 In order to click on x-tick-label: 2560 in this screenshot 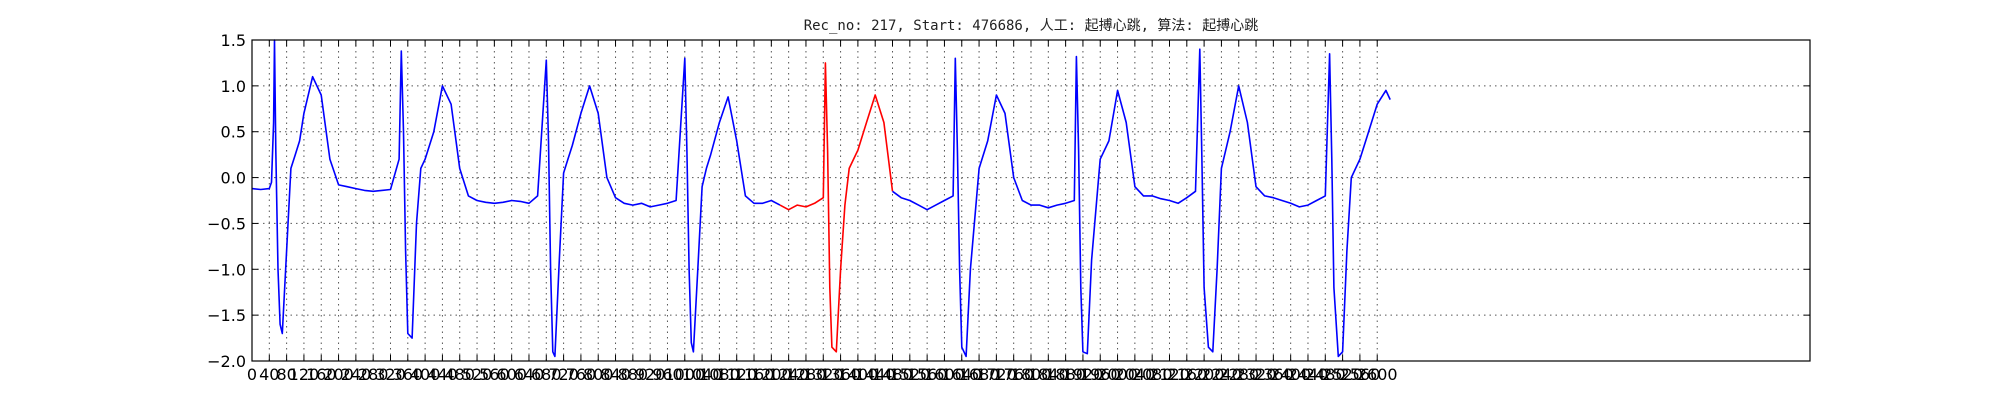, I will do `click(1360, 374)`.